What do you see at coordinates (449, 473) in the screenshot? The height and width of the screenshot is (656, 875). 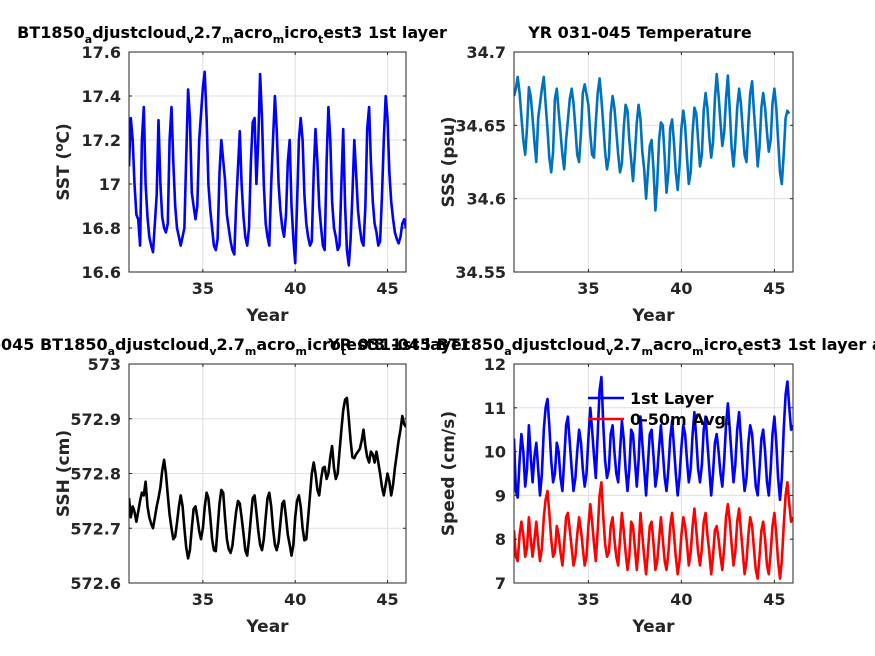 I see `y-axis-label: Speed (cm/s)` at bounding box center [449, 473].